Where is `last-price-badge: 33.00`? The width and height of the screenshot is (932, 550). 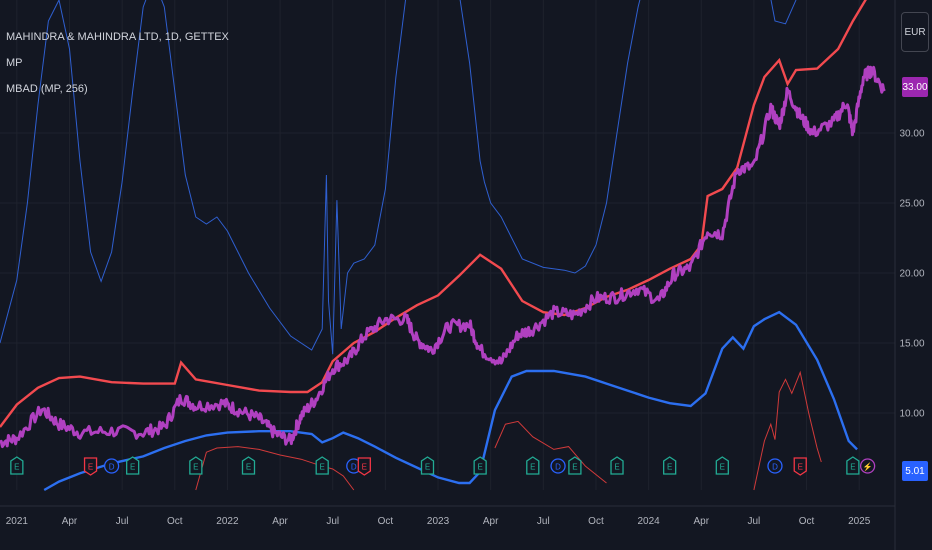
last-price-badge: 33.00 is located at coordinates (915, 87).